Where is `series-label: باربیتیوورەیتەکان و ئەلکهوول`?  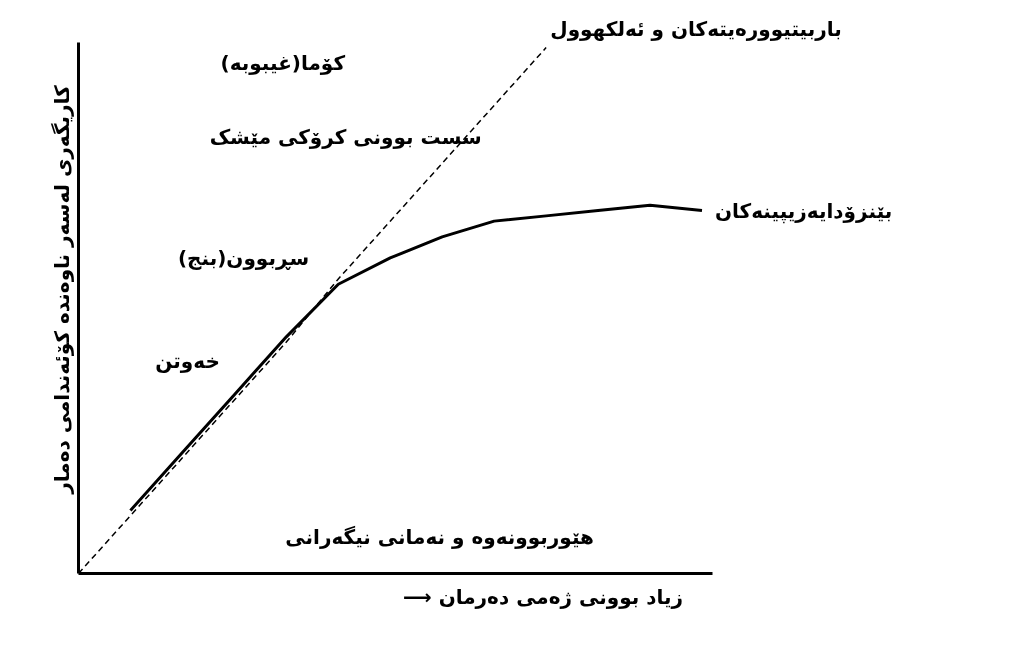 series-label: باربیتیوورەیتەکان و ئەلکهوول is located at coordinates (696, 29).